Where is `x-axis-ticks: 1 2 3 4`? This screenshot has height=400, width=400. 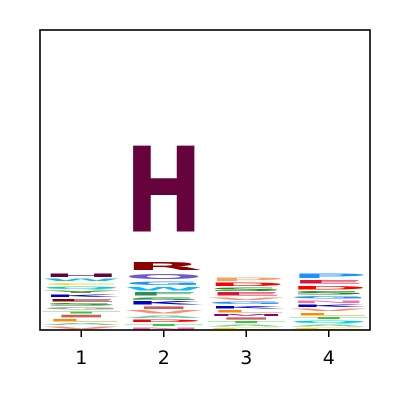
x-axis-ticks: 1 2 3 4 is located at coordinates (205, 349).